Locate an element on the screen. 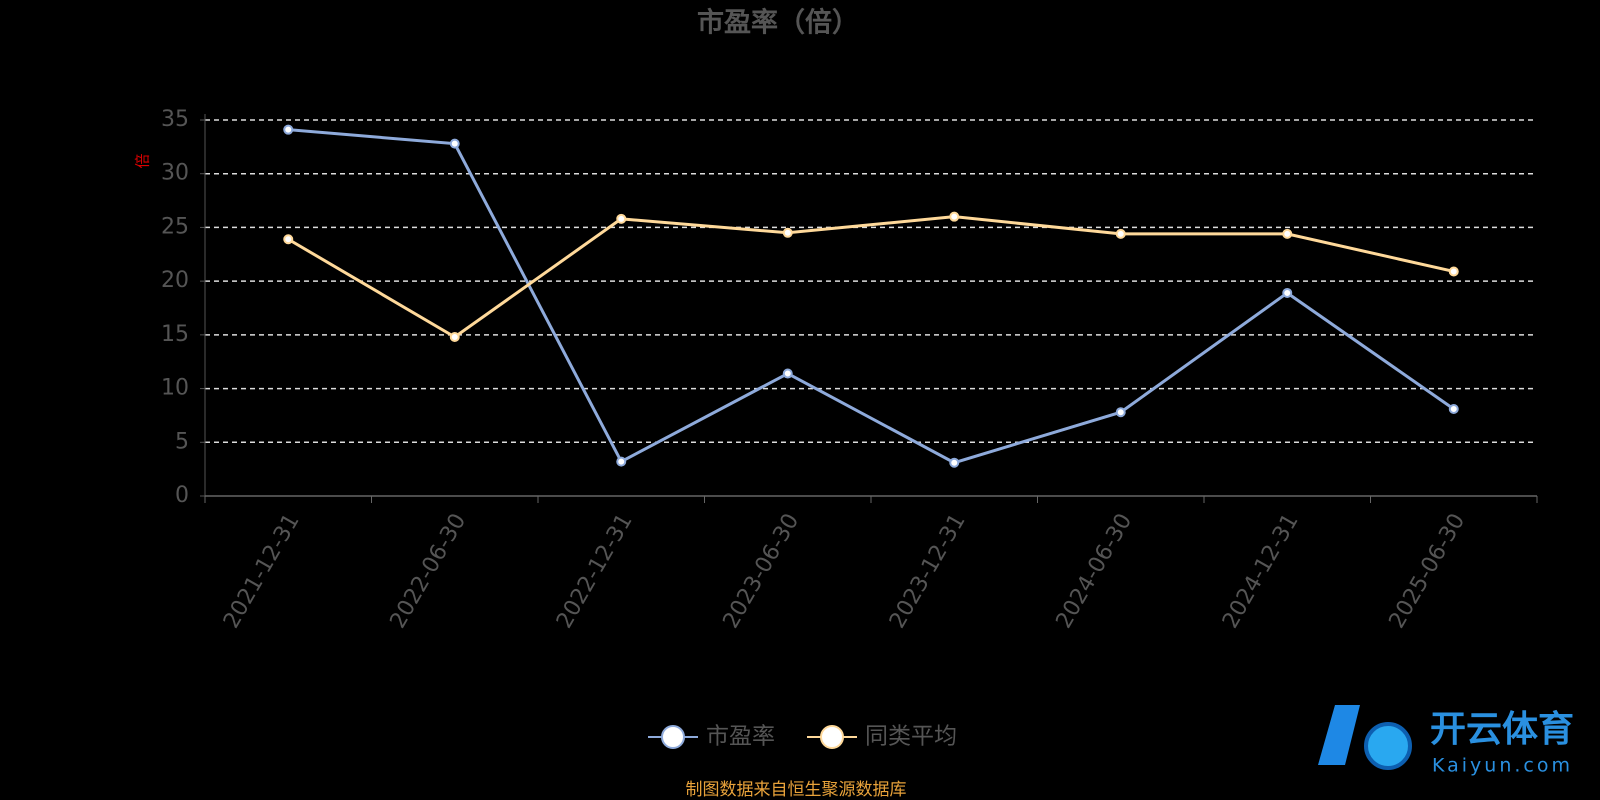 This screenshot has width=1600, height=800. chart-title: 市盈率（倍） is located at coordinates (778, 23).